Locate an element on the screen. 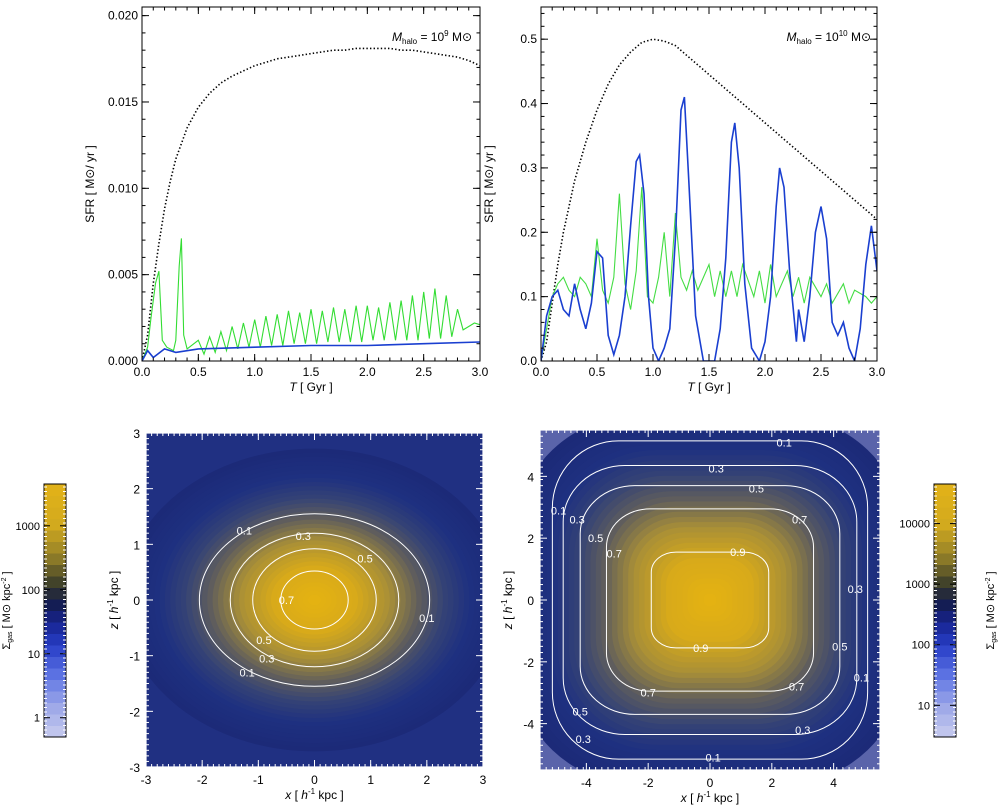  density-level is located at coordinates (710, 600).